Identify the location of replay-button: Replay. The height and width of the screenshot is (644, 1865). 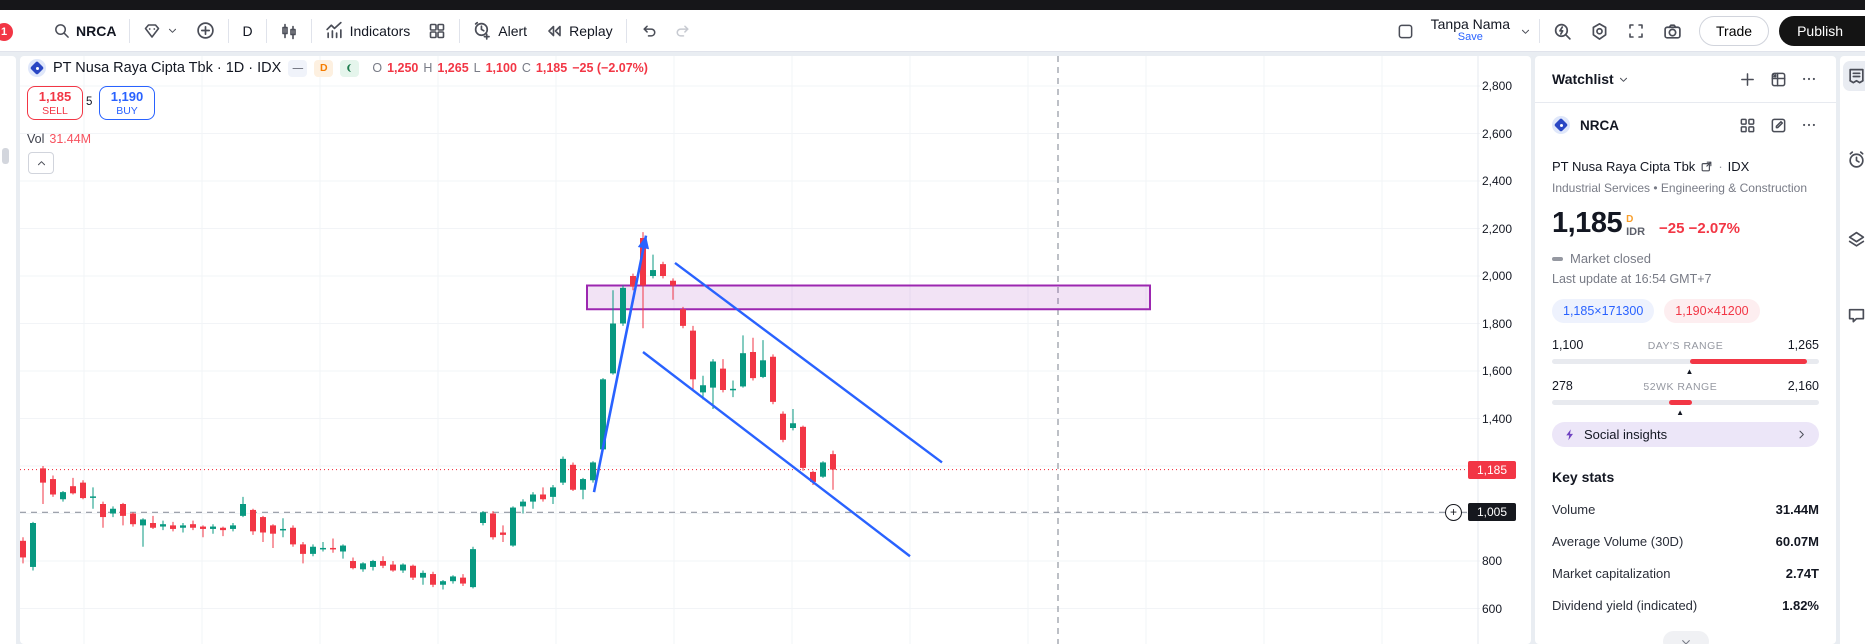
(579, 31).